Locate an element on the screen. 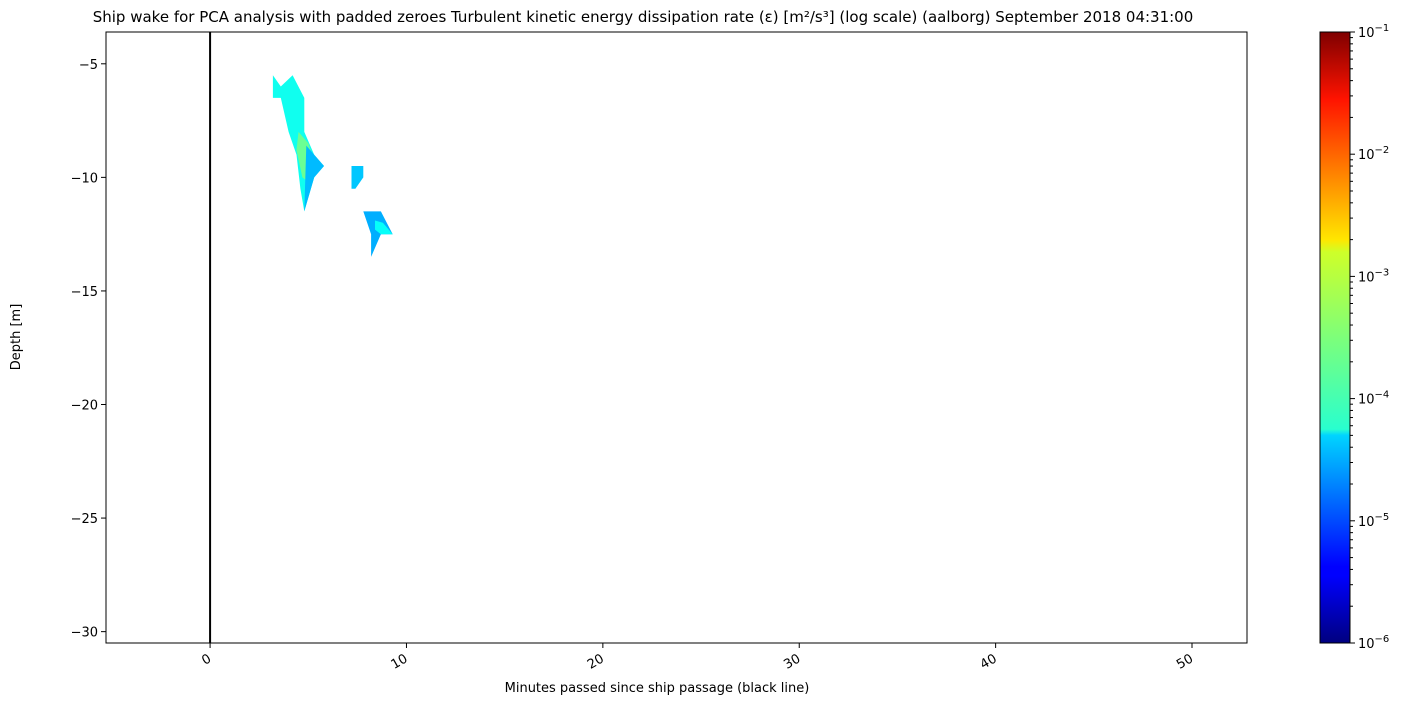  x-tick-label: 10 is located at coordinates (400, 661).